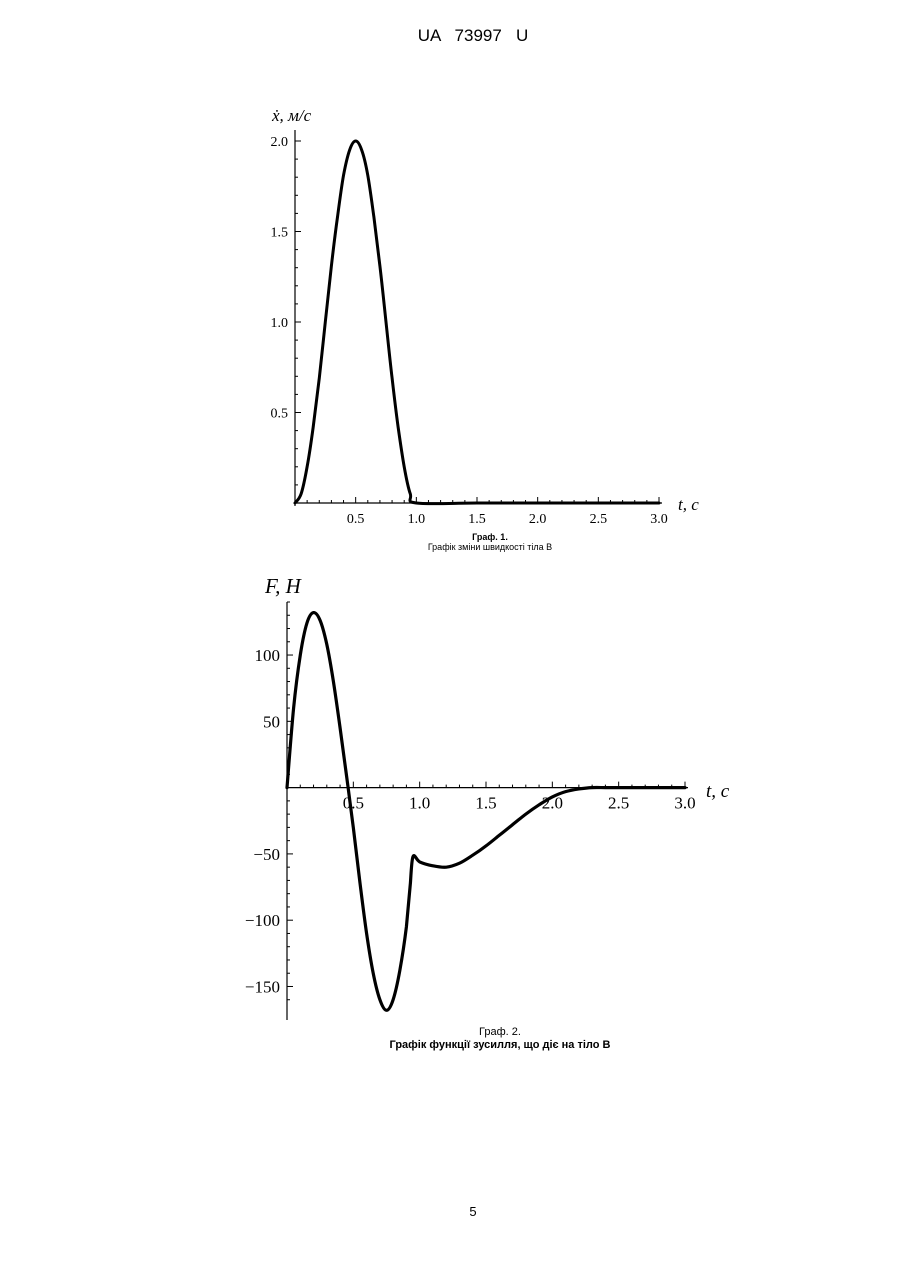  I want to click on velocity-x-axis-label: t, c, so click(688, 504).